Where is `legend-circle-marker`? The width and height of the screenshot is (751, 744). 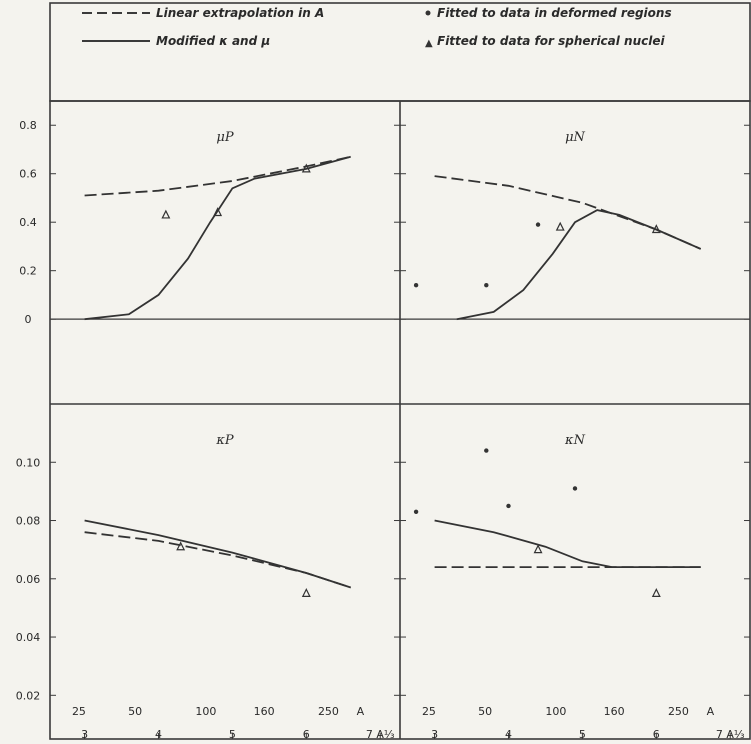
legend-circle-marker is located at coordinates (428, 13).